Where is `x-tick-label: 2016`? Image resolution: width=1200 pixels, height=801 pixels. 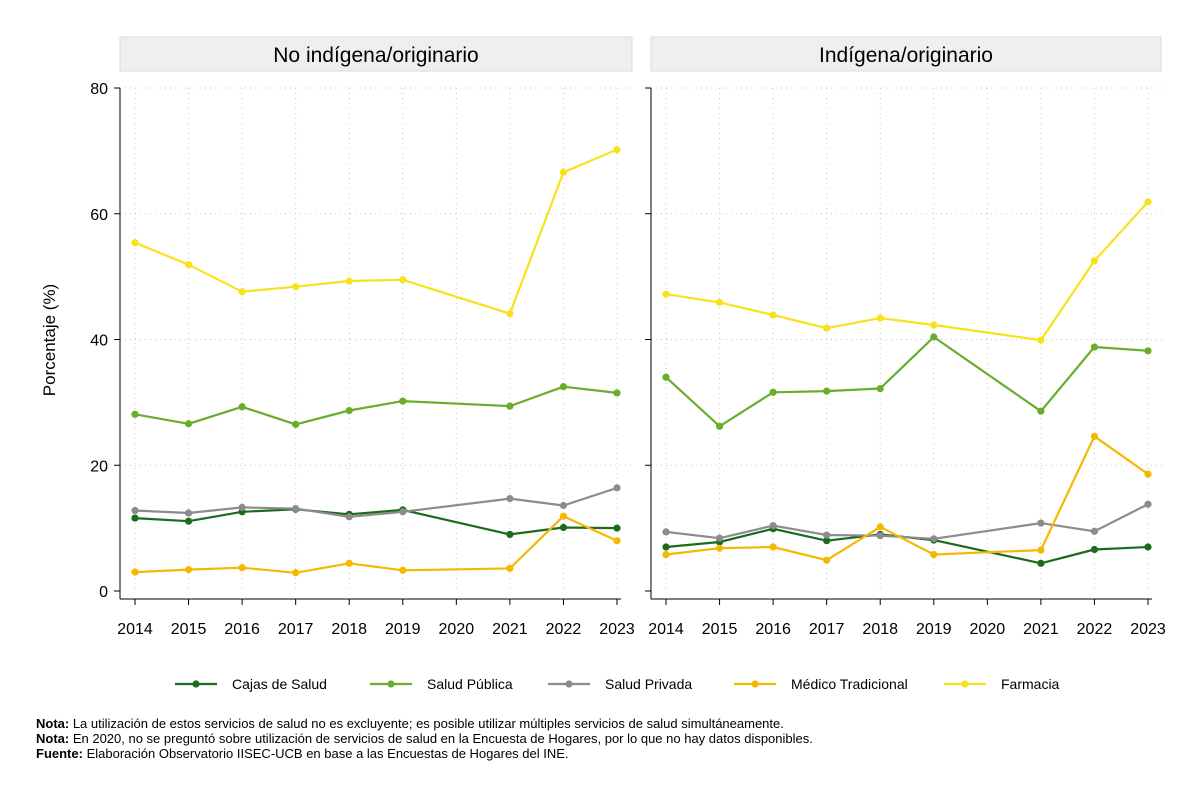
x-tick-label: 2016 is located at coordinates (773, 629).